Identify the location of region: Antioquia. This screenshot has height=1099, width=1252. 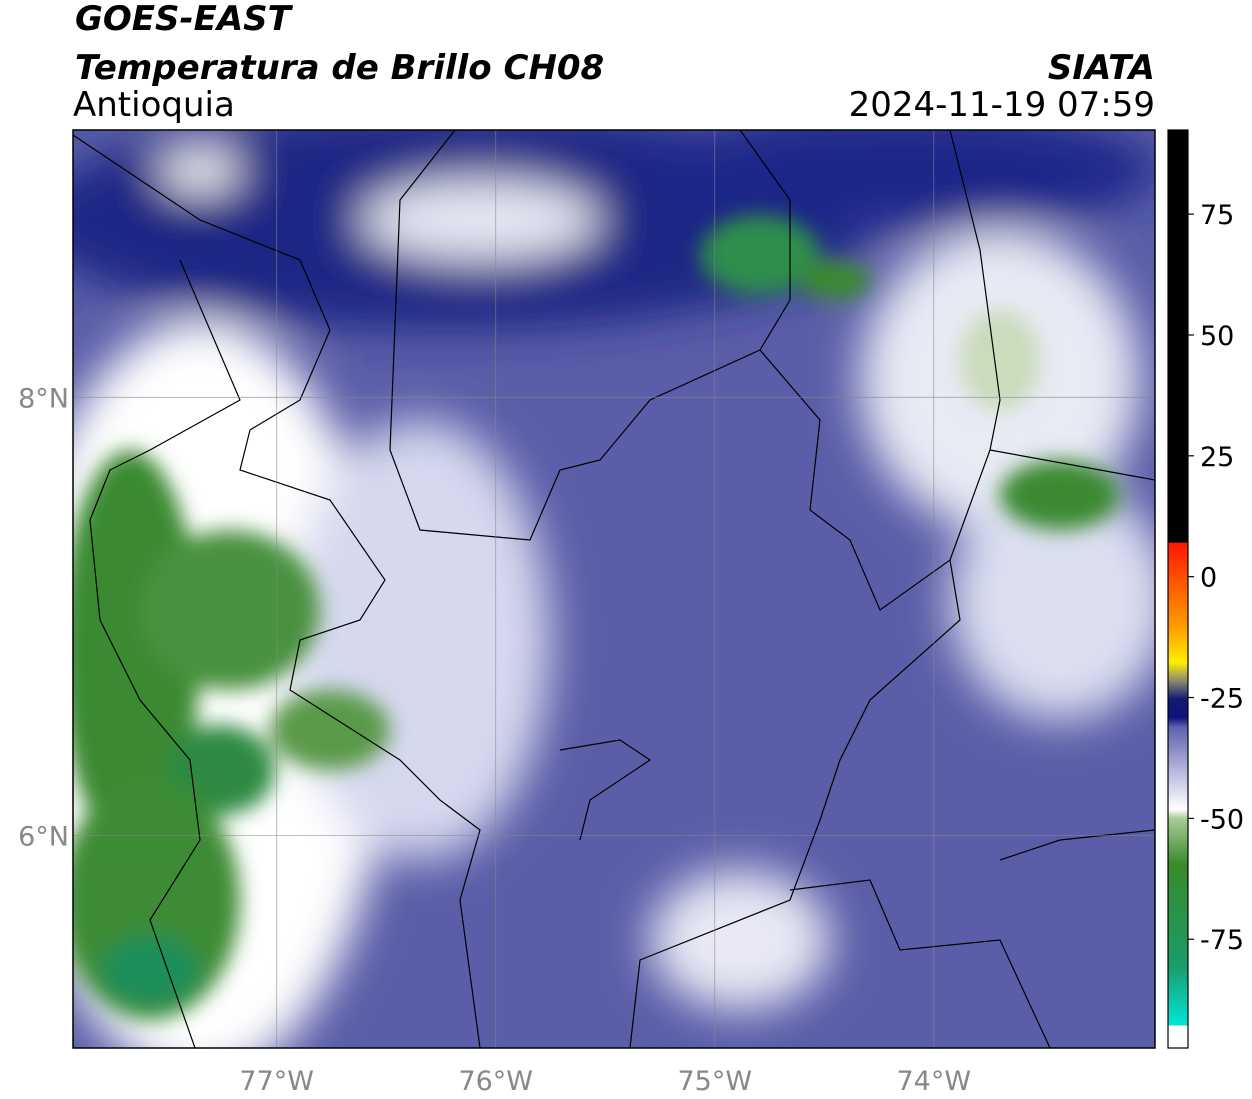
(154, 105).